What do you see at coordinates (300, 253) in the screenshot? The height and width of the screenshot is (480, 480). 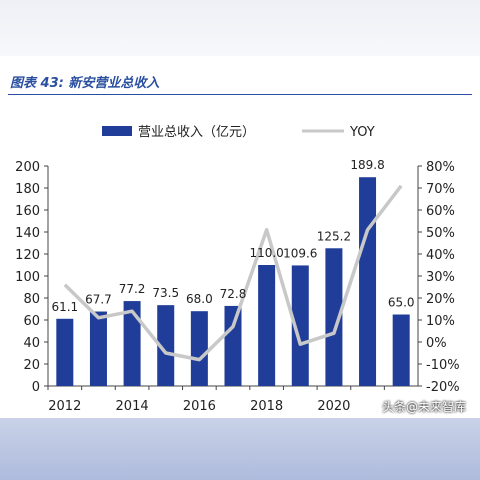 I see `bar-value-label: 109.6` at bounding box center [300, 253].